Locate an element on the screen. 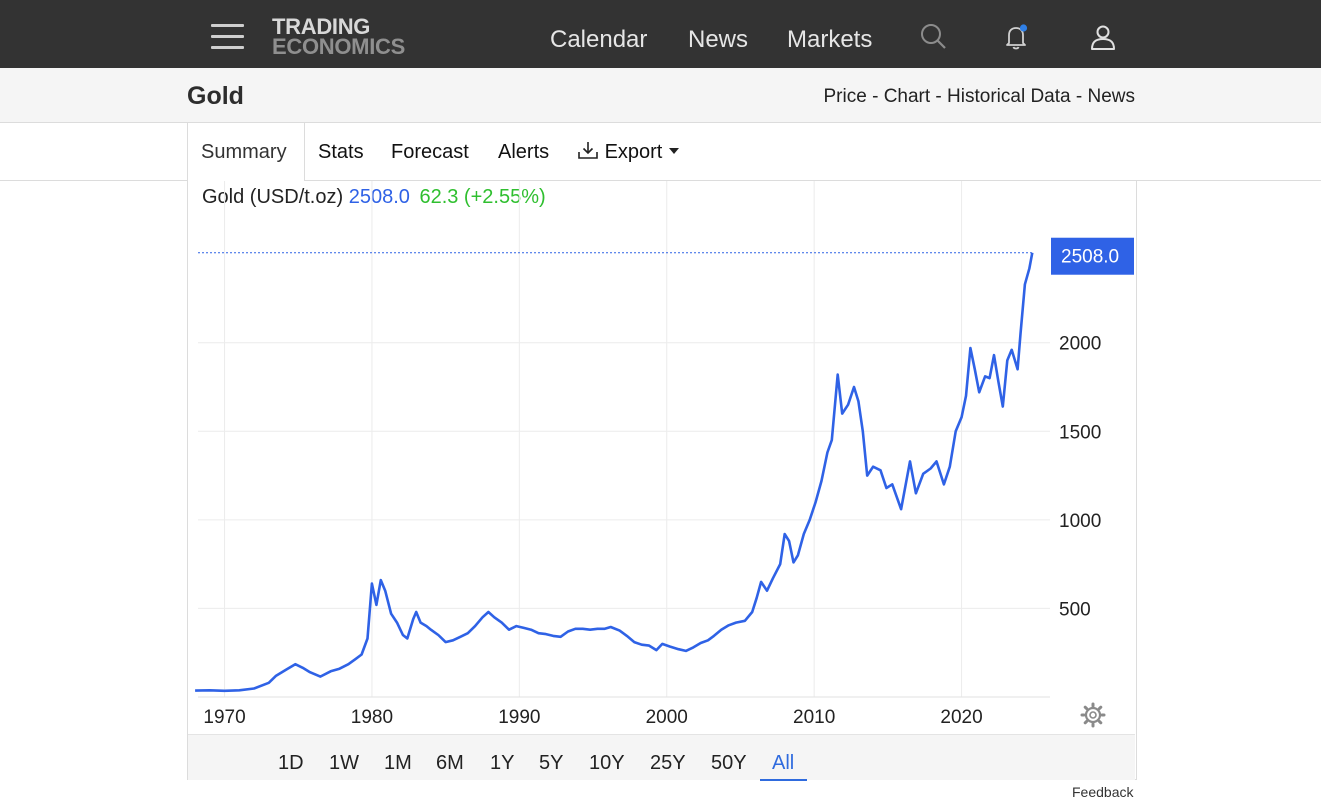 Image resolution: width=1321 pixels, height=800 pixels. logo-line2: ECONOMICS is located at coordinates (338, 46).